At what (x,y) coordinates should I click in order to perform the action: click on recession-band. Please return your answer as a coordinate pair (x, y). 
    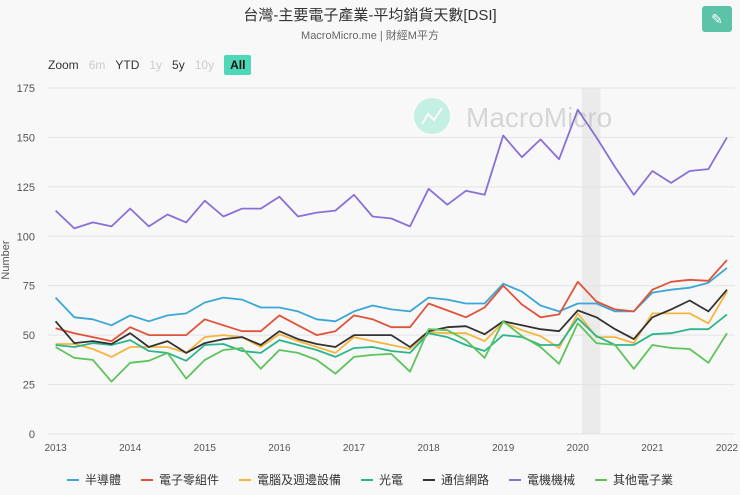
    Looking at the image, I should click on (591, 261).